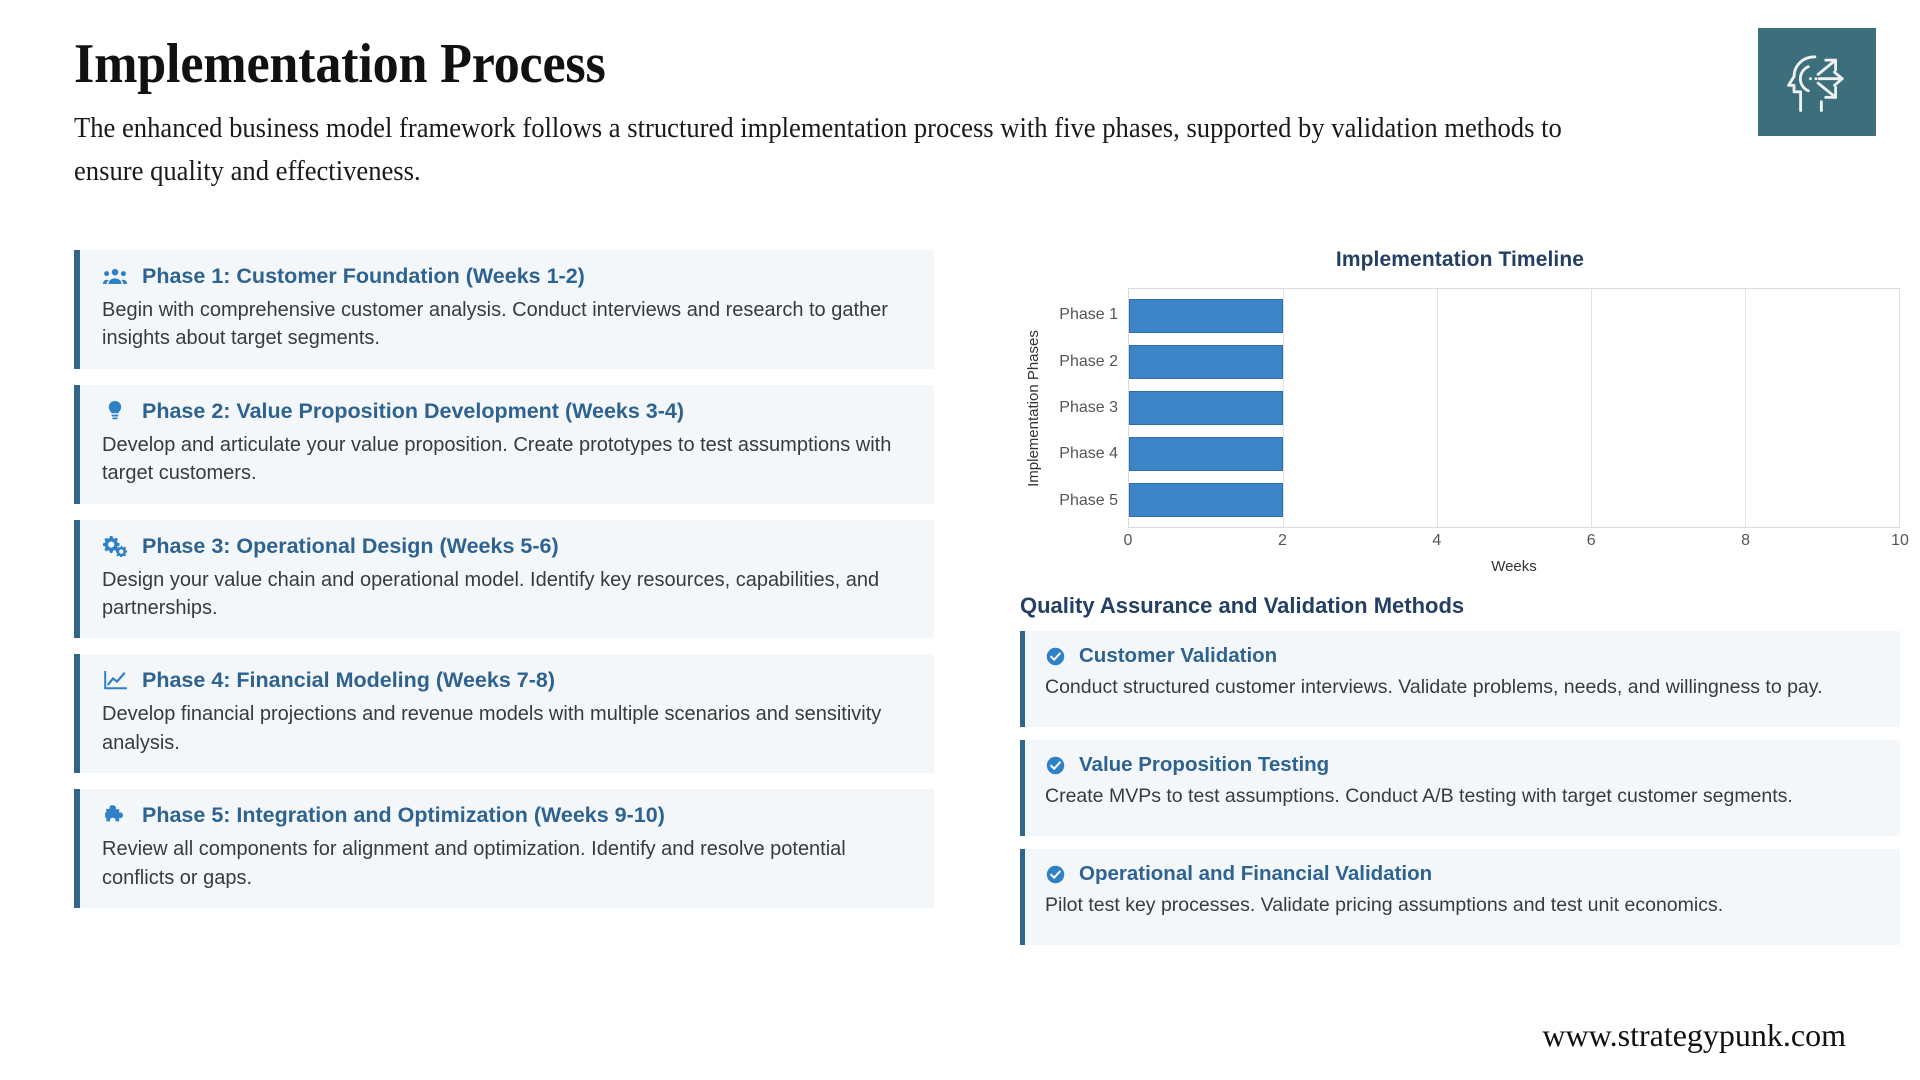 The height and width of the screenshot is (1080, 1920). I want to click on x-tick-label: 2, so click(1282, 540).